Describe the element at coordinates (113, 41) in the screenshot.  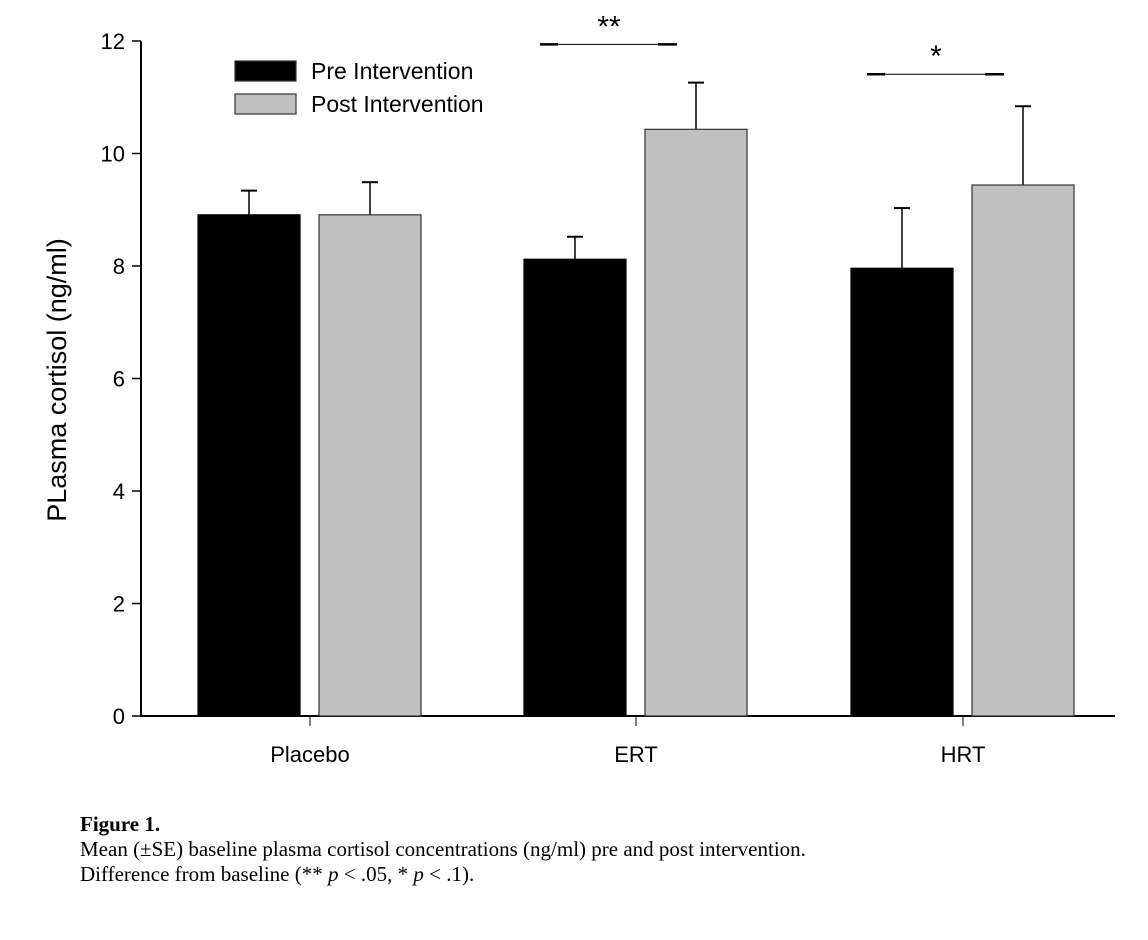
I see `y-tick-label: 12` at that location.